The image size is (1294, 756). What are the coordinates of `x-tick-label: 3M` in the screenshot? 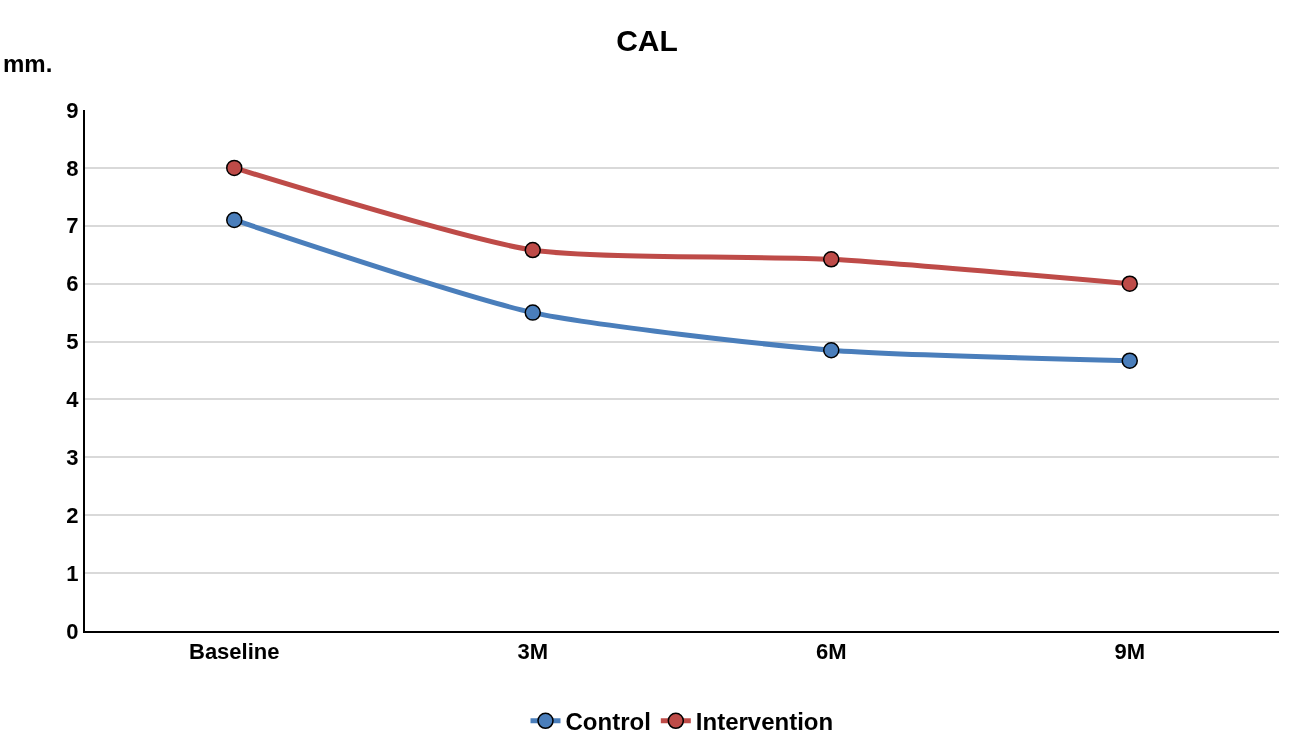 It's located at (533, 652).